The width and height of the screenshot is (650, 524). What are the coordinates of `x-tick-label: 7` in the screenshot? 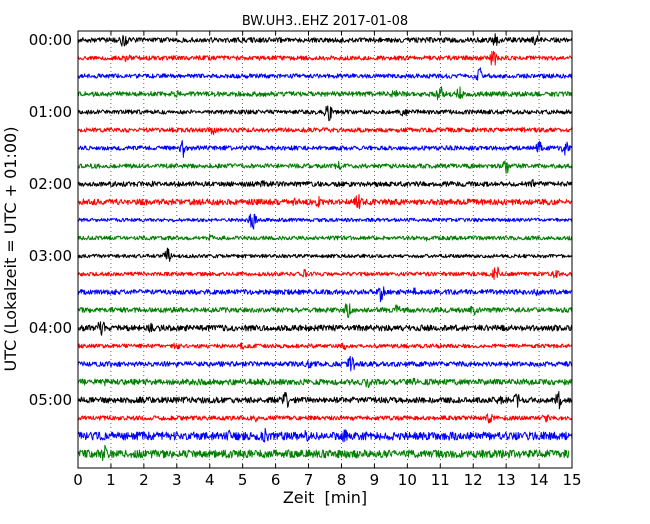 It's located at (309, 480).